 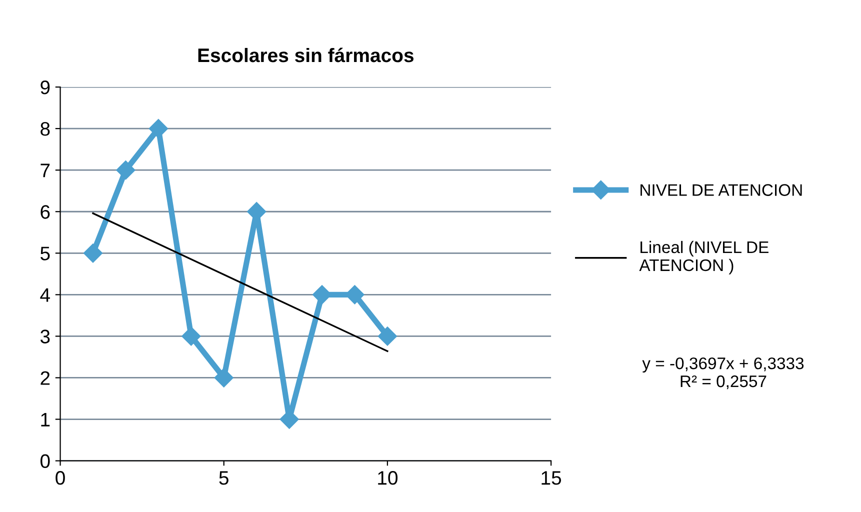 I want to click on x-tick-label: 10, so click(x=388, y=478).